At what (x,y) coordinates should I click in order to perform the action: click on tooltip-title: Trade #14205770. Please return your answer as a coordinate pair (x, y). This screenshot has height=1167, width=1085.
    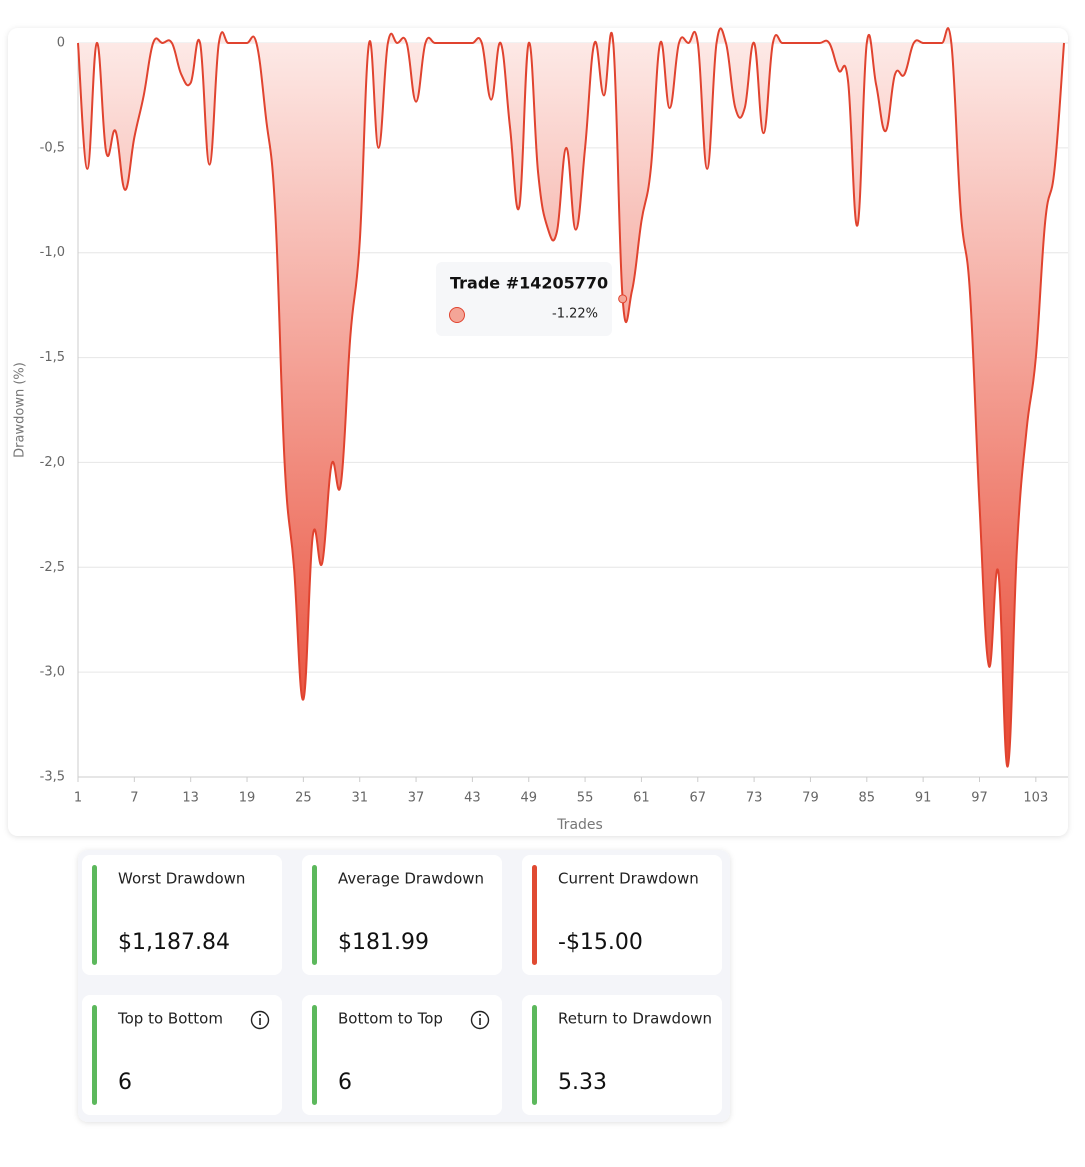
    Looking at the image, I should click on (529, 283).